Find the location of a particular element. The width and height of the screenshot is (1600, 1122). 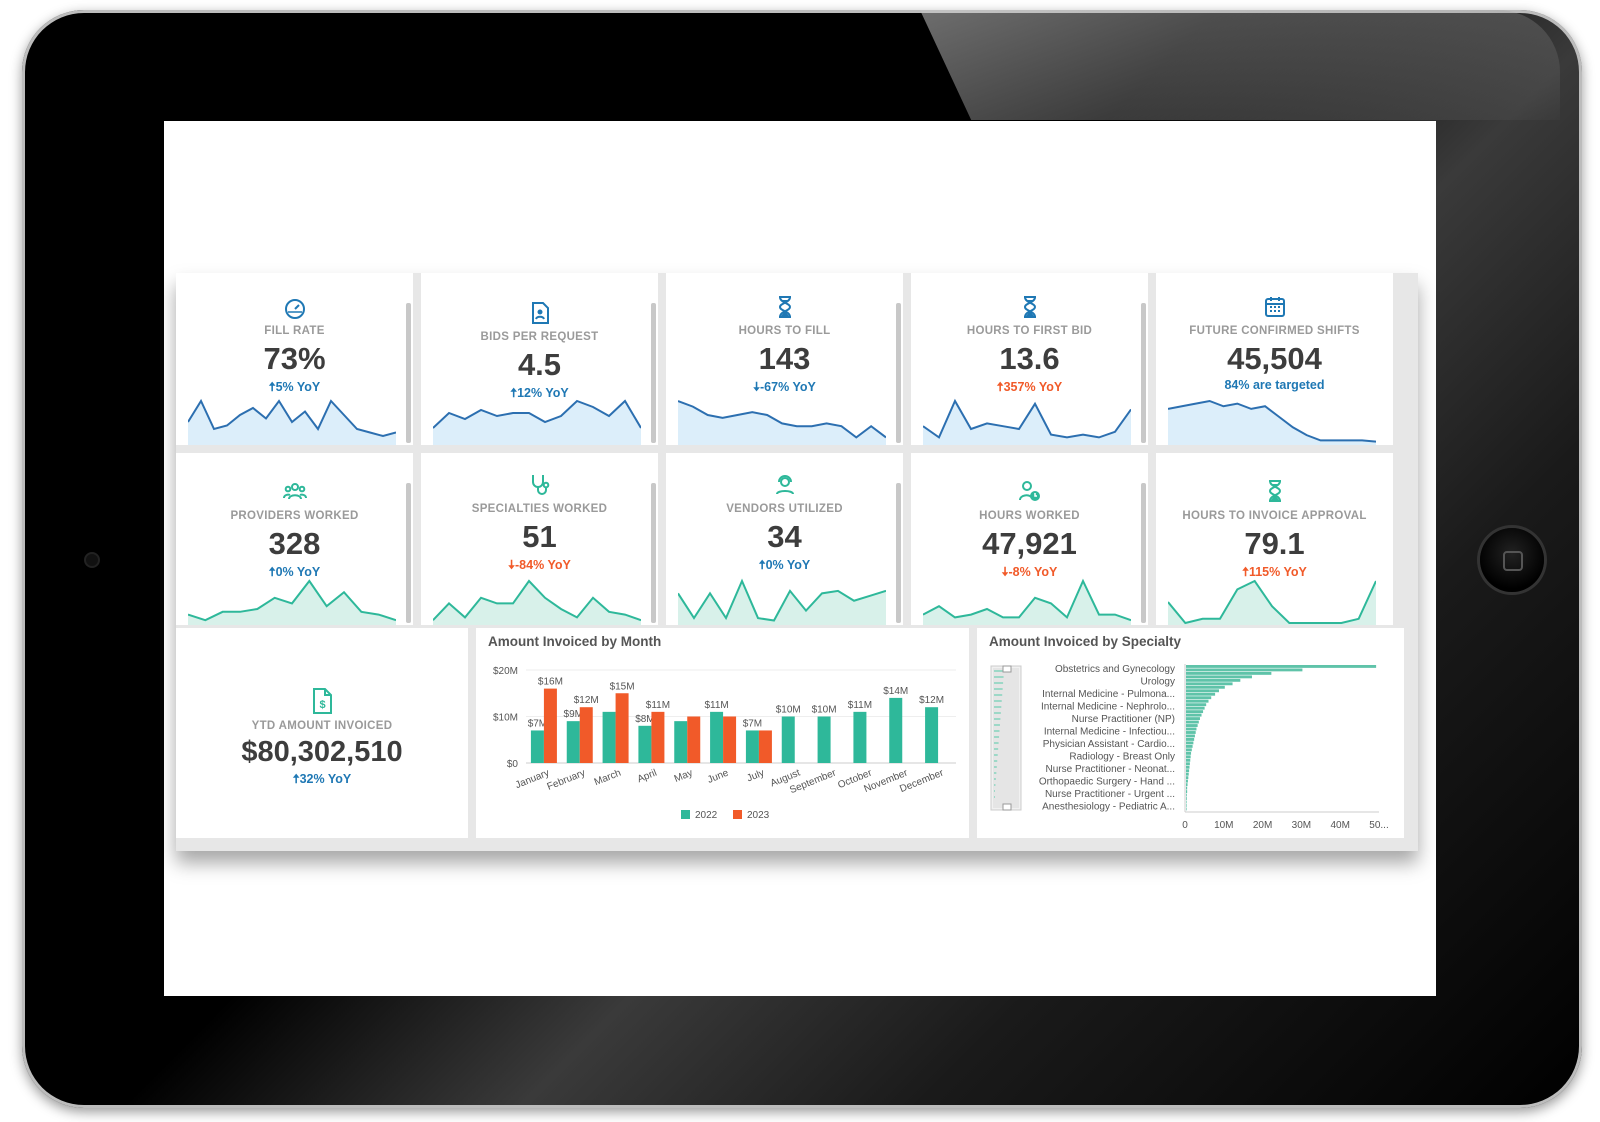

home-button is located at coordinates (1512, 560).